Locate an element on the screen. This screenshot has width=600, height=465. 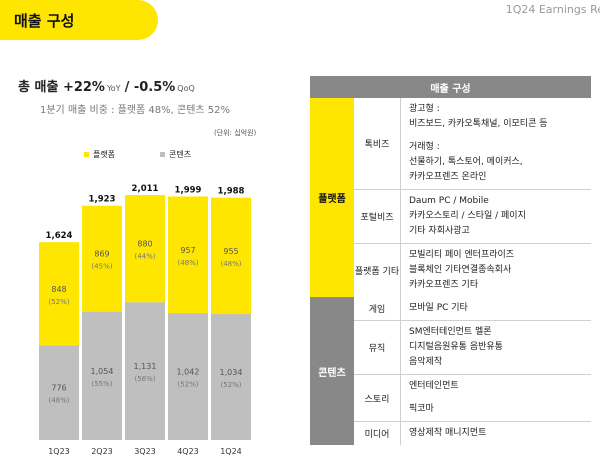
title-banner is located at coordinates (79, 20).